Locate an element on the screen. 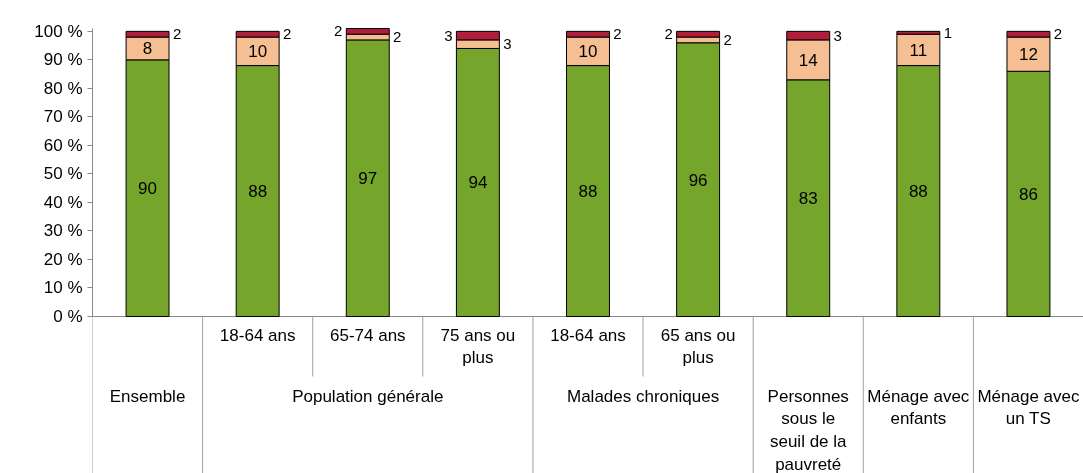 This screenshot has width=1083, height=473. data-label: 96 is located at coordinates (698, 180).